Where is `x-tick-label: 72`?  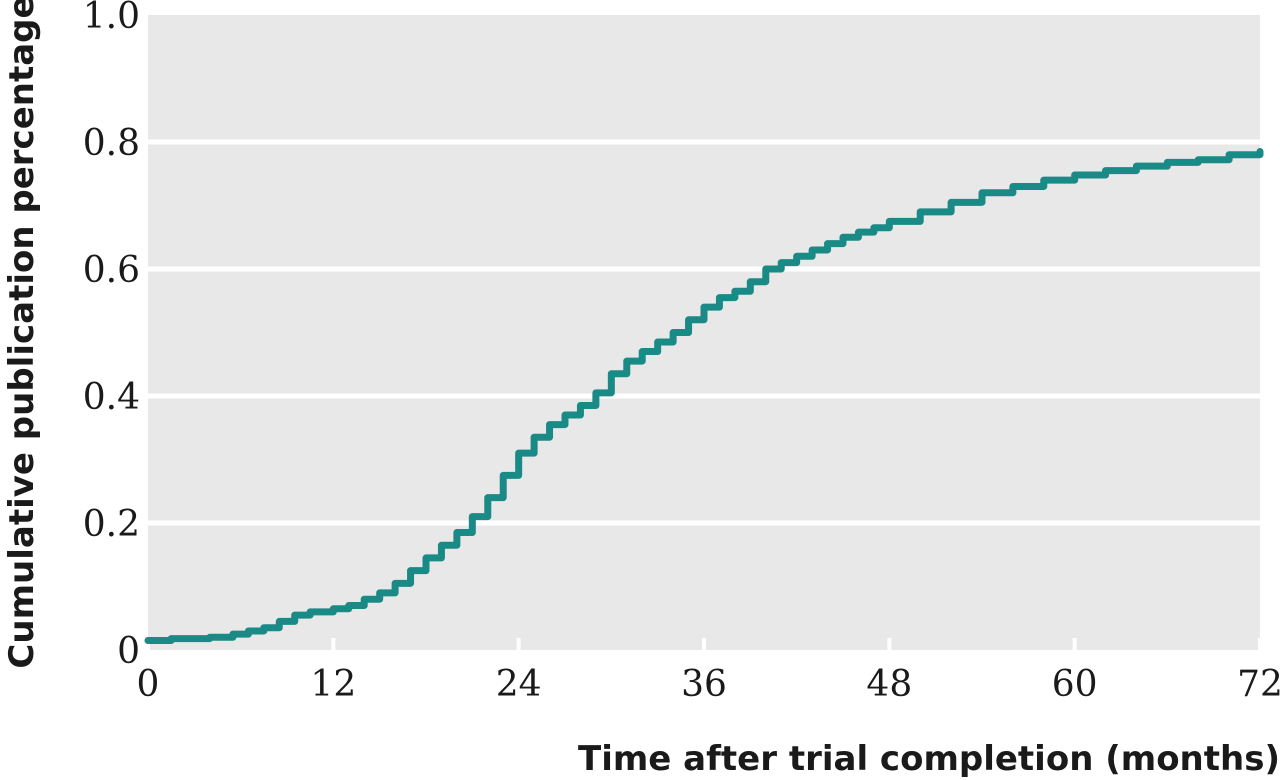
x-tick-label: 72 is located at coordinates (1258, 684).